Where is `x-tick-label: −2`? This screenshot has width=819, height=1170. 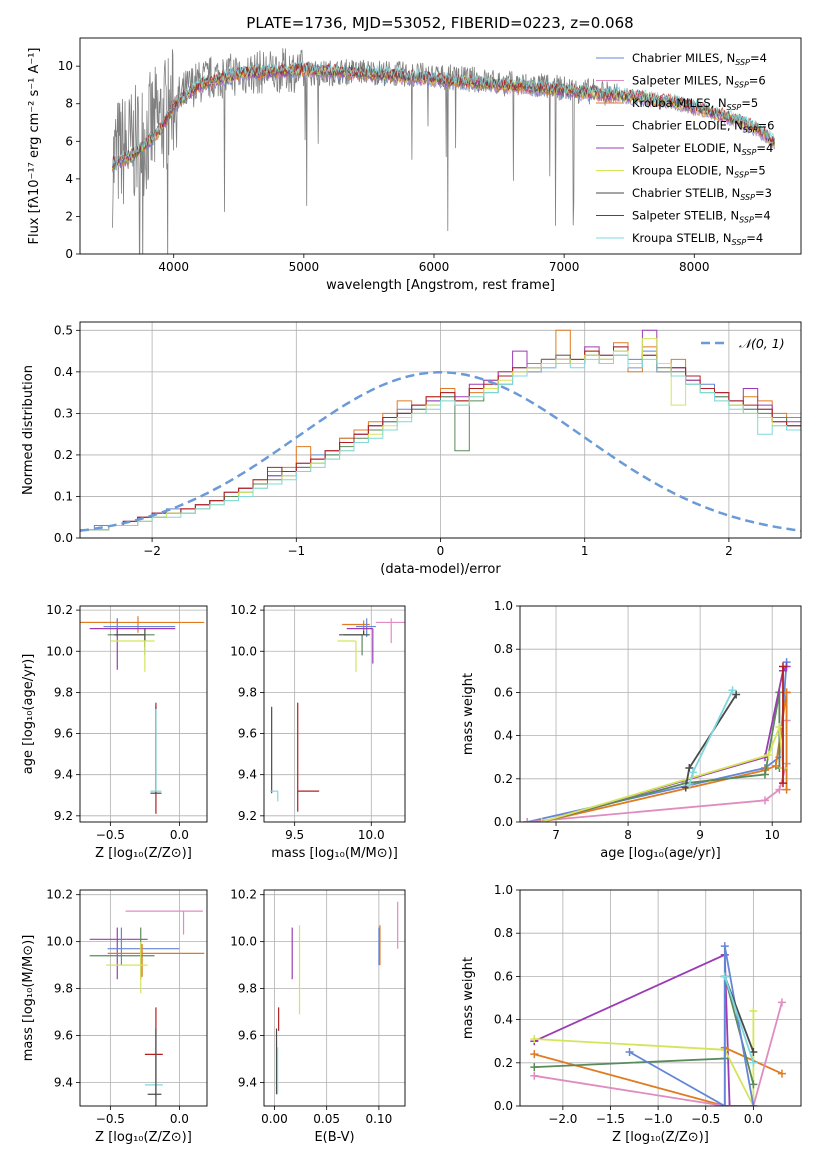
x-tick-label: −2 is located at coordinates (152, 551).